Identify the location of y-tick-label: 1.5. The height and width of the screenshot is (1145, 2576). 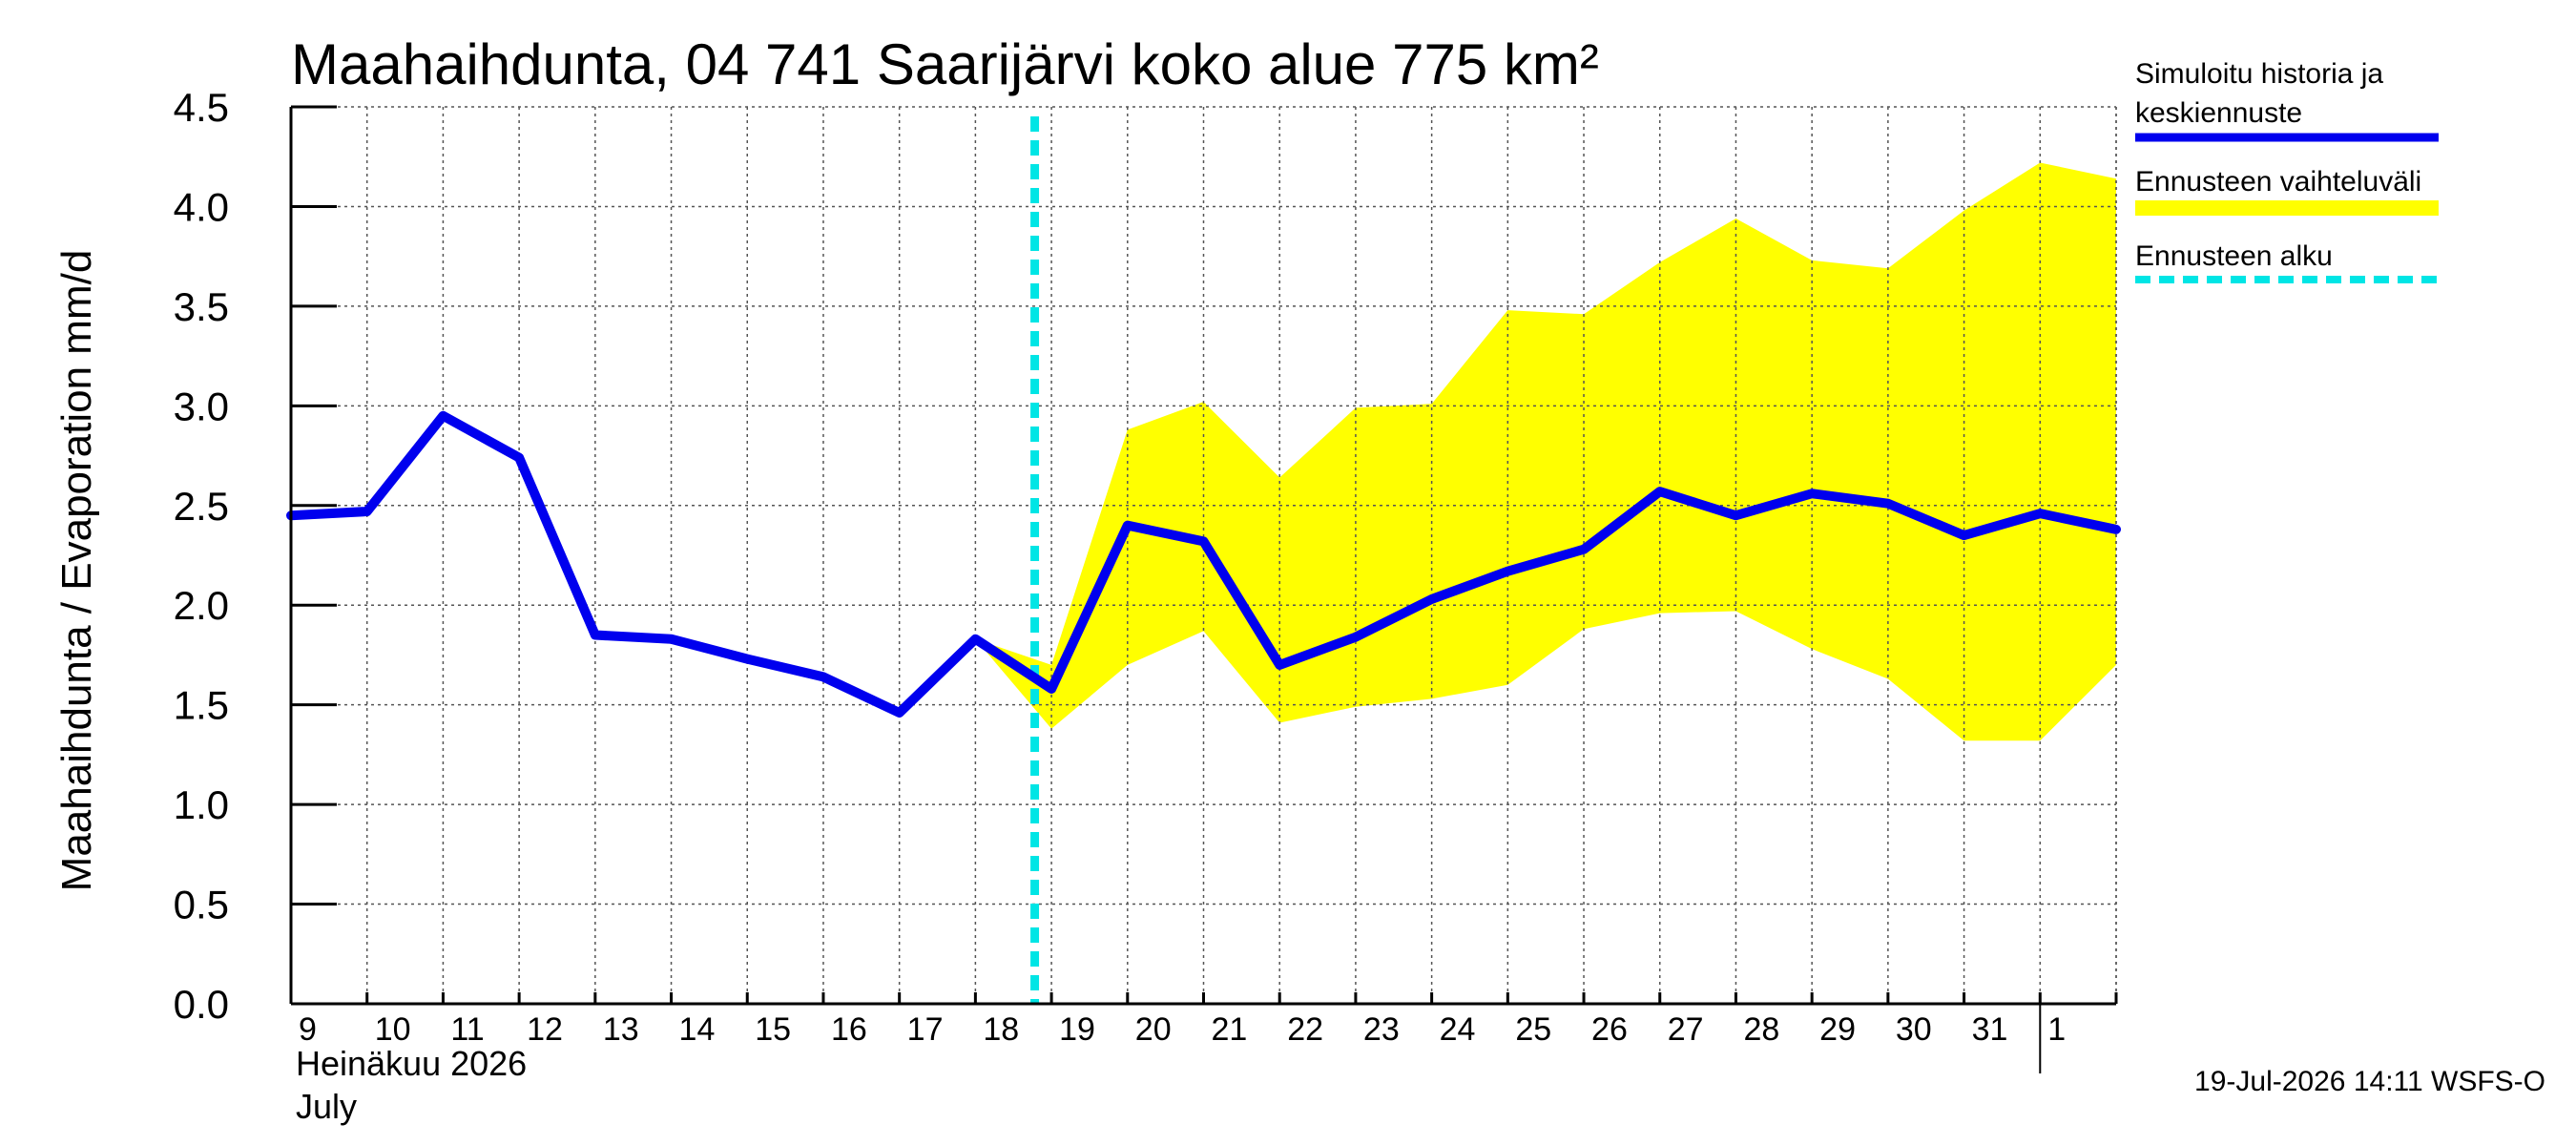
(201, 706).